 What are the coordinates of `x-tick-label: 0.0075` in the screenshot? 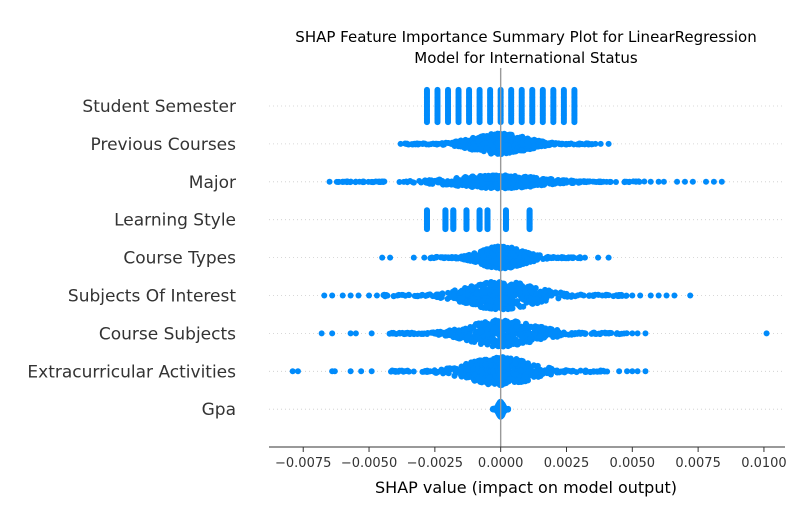 It's located at (698, 463).